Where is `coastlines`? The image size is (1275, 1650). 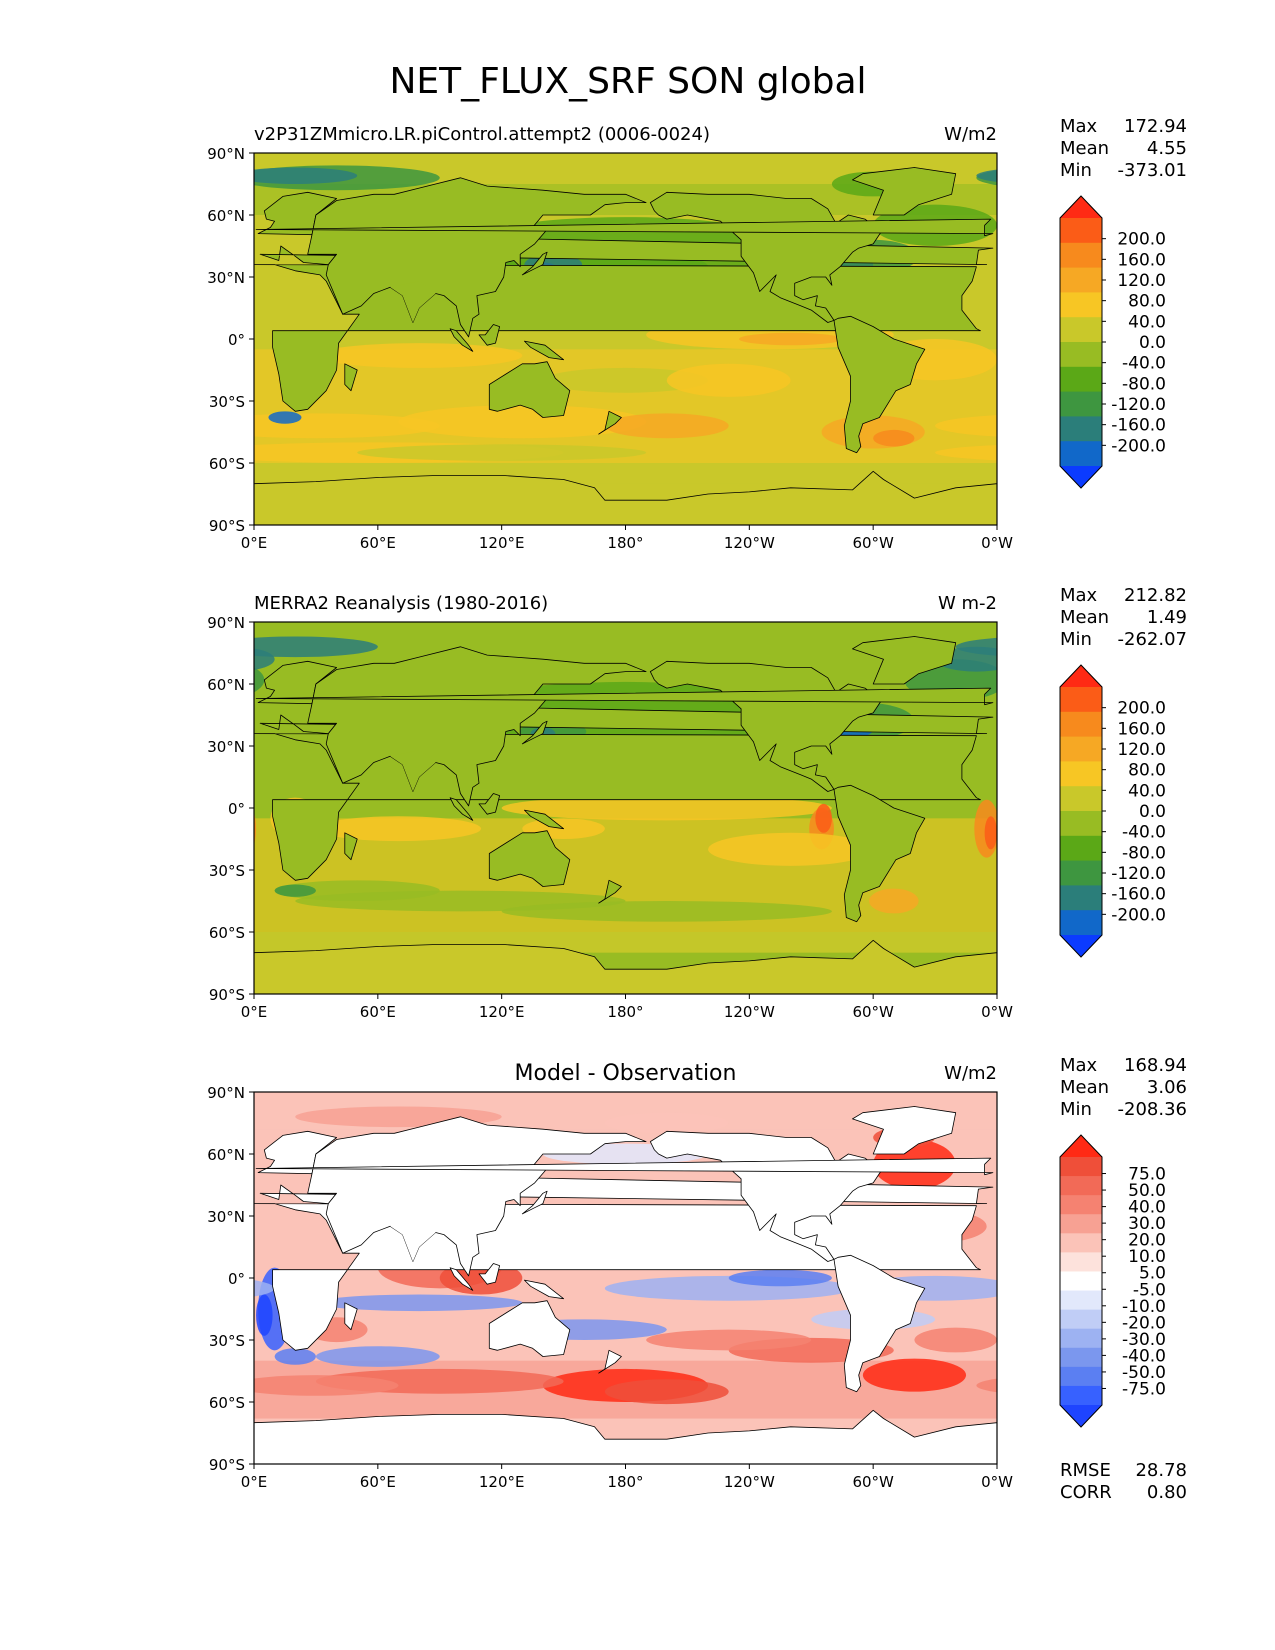 coastlines is located at coordinates (625, 346).